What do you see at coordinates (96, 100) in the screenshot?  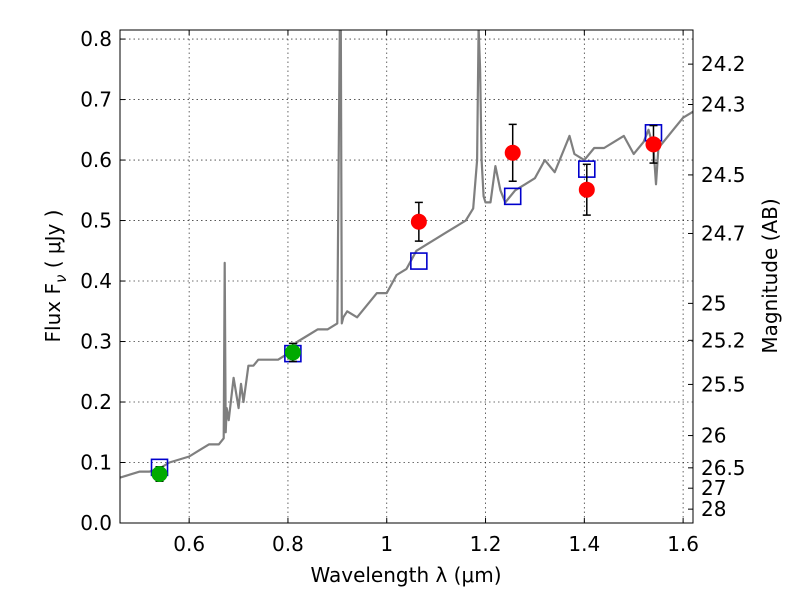 I see `y-tick-label: 0.7` at bounding box center [96, 100].